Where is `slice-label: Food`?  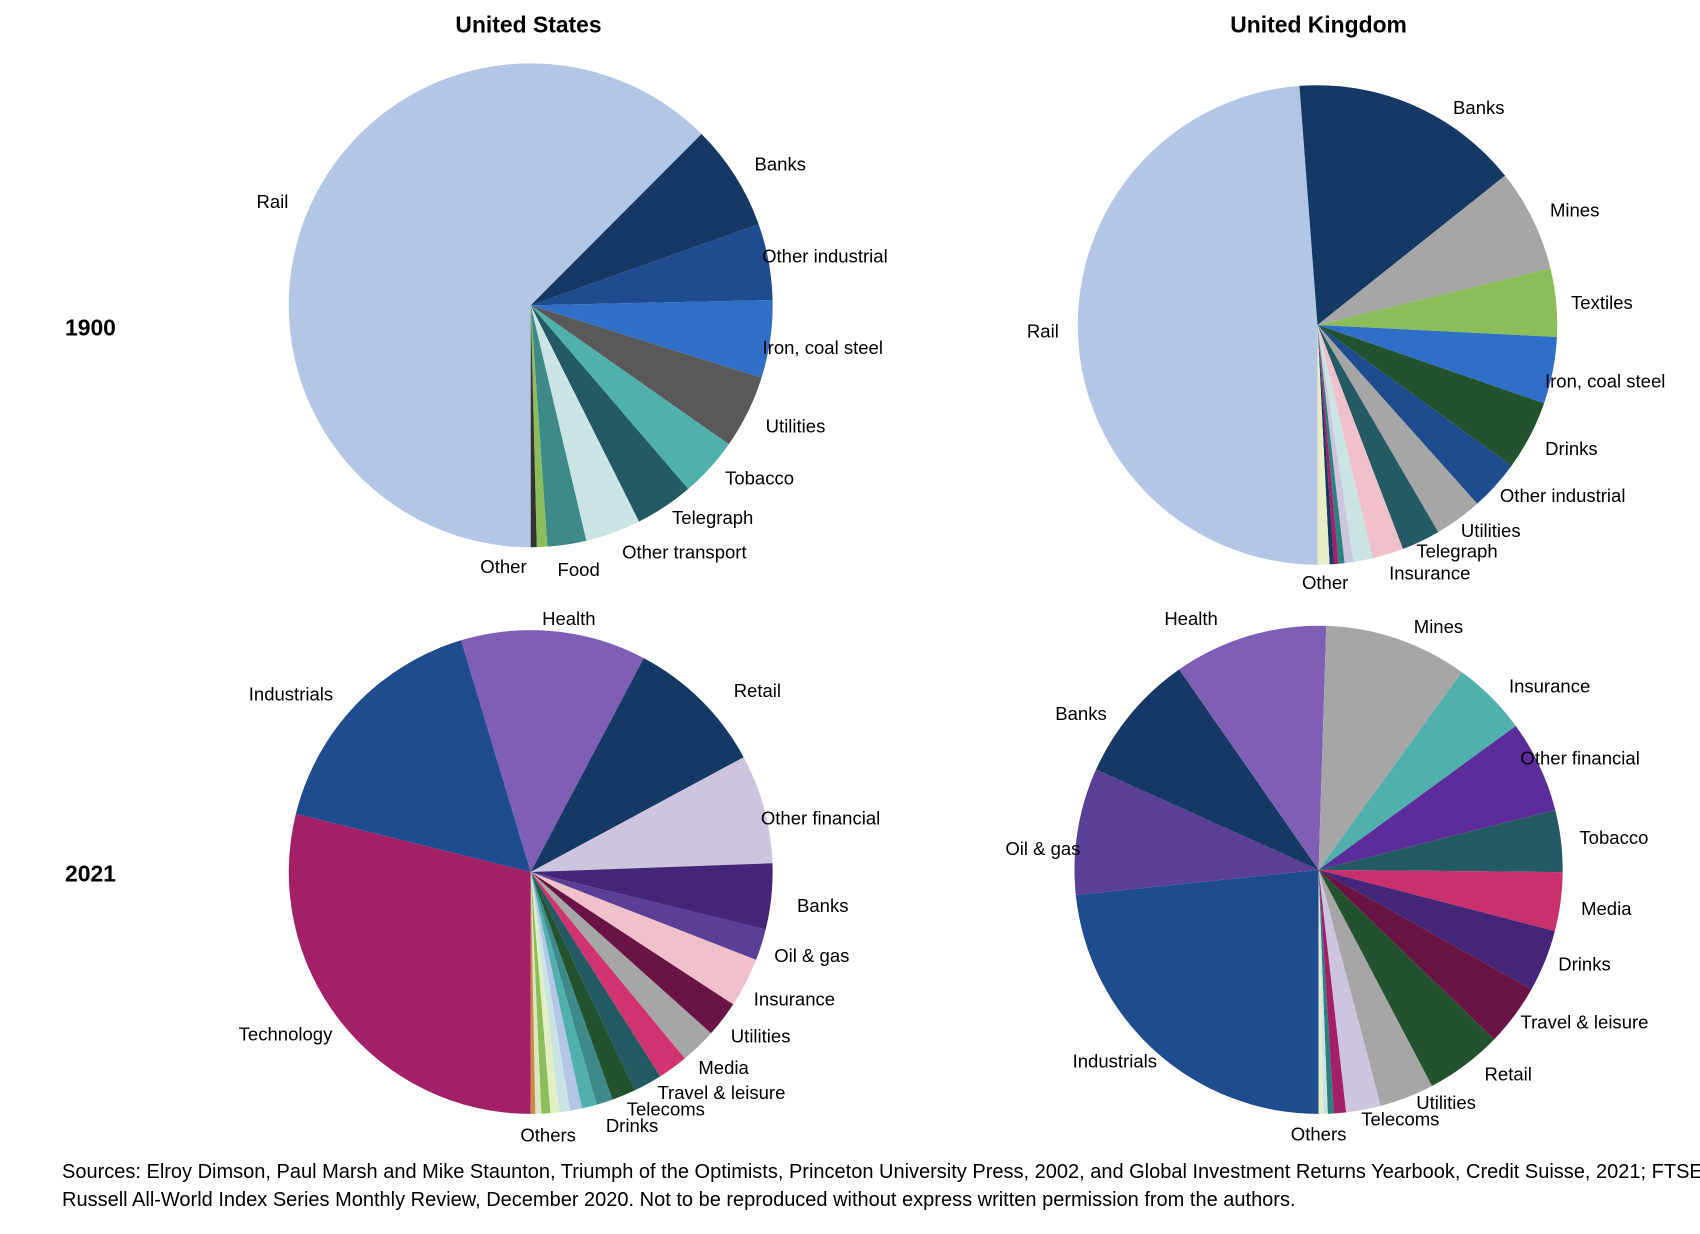
slice-label: Food is located at coordinates (579, 569).